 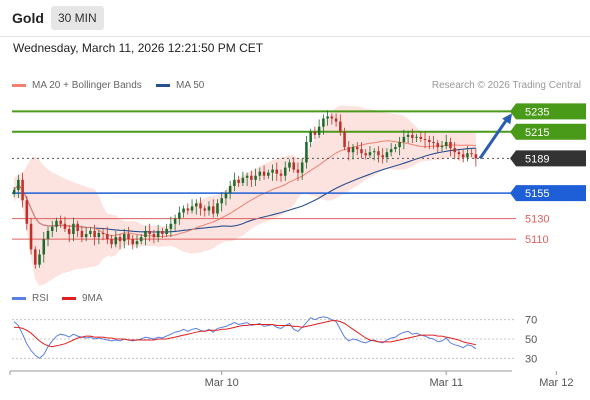 What do you see at coordinates (77, 18) in the screenshot?
I see `timeframe-badge: 30 MIN` at bounding box center [77, 18].